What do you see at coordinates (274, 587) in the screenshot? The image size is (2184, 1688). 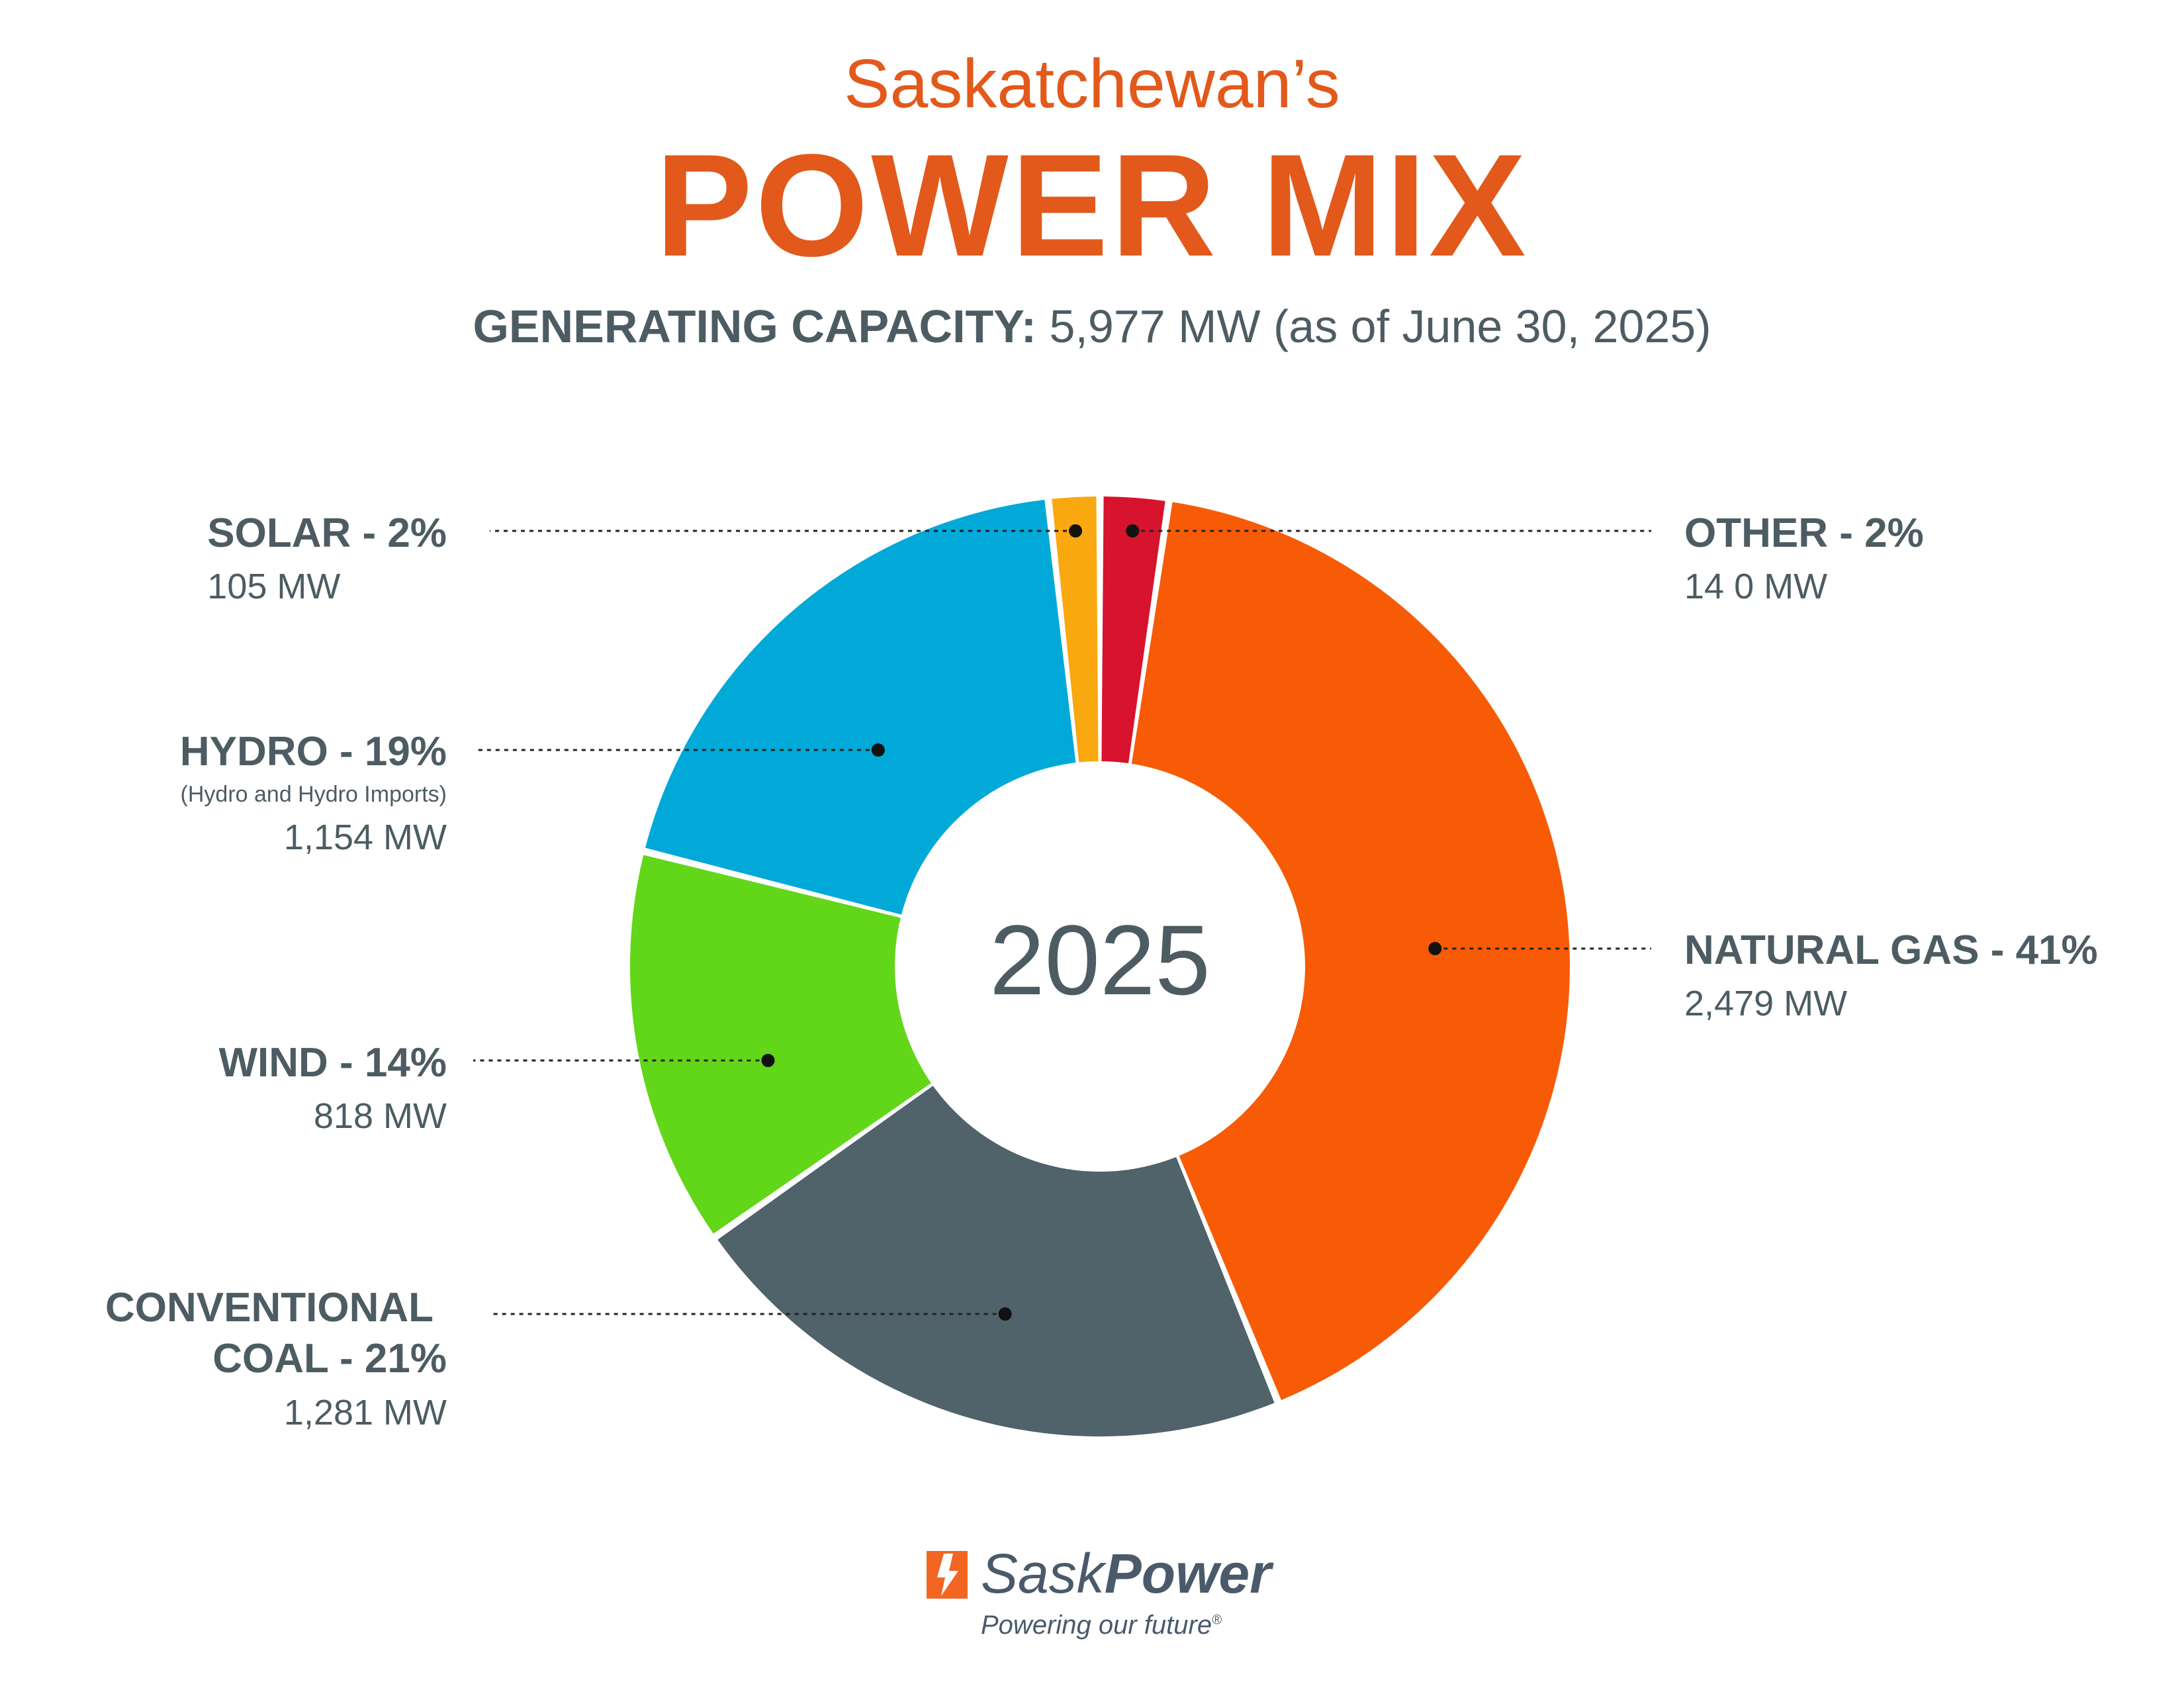 I see `label-solar-mw: 105 MW` at bounding box center [274, 587].